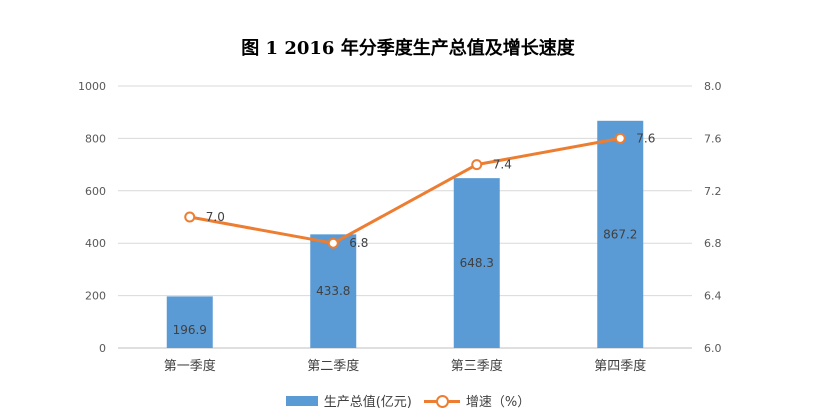 Image resolution: width=816 pixels, height=419 pixels. What do you see at coordinates (92, 86) in the screenshot?
I see `left-tick-label: 1000` at bounding box center [92, 86].